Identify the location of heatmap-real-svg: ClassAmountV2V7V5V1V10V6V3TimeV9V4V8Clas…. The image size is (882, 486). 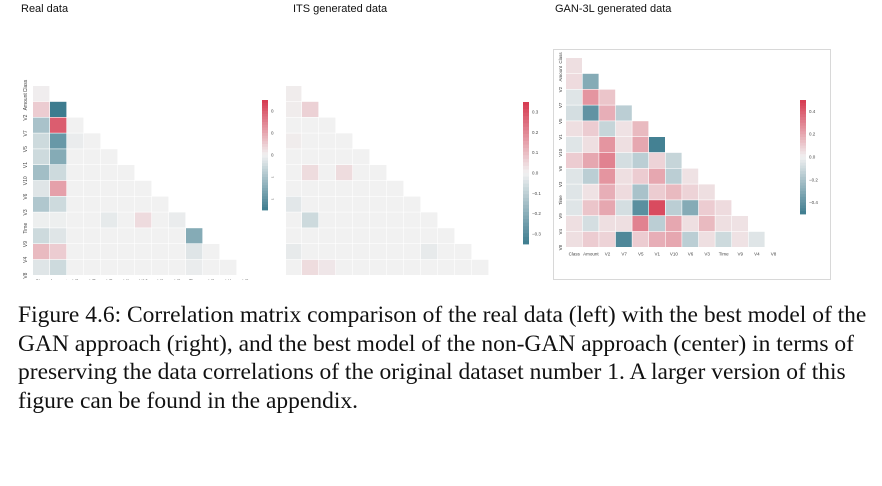
(151, 182).